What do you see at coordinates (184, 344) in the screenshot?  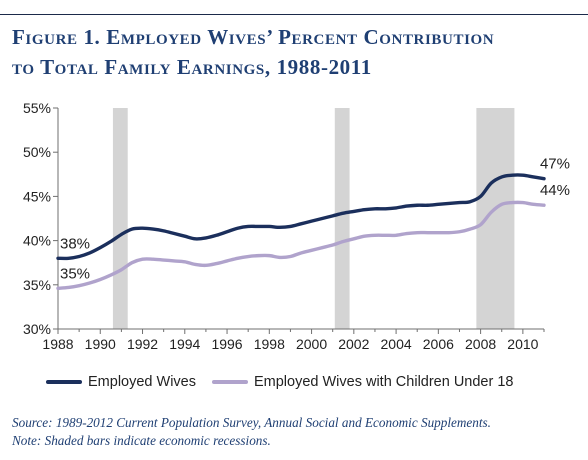 I see `x-tick-label: 1994` at bounding box center [184, 344].